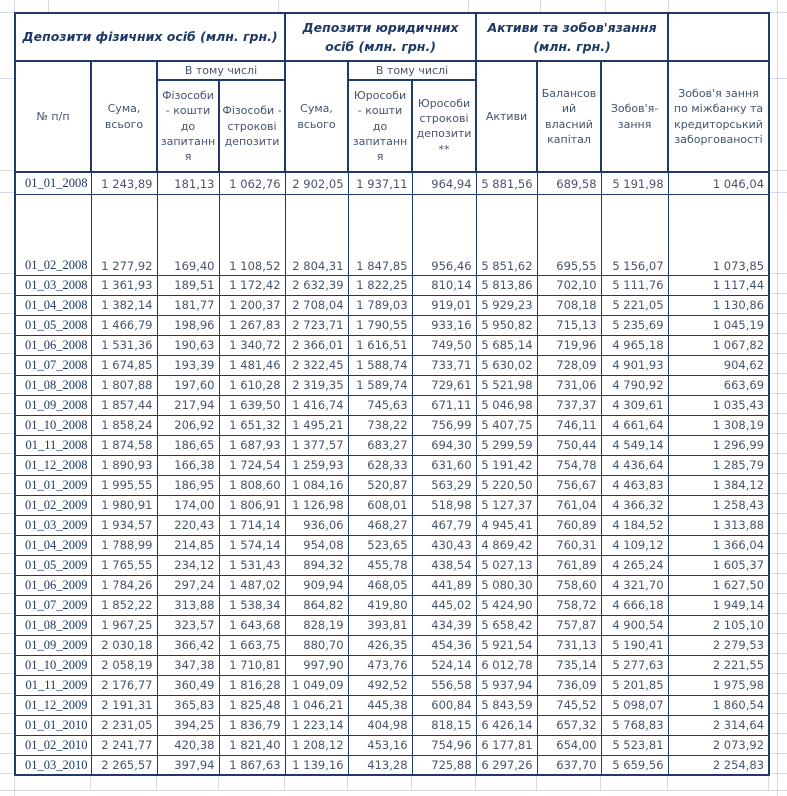 This screenshot has height=796, width=787. What do you see at coordinates (718, 445) in the screenshot?
I see `value-cell: 1 296,99` at bounding box center [718, 445].